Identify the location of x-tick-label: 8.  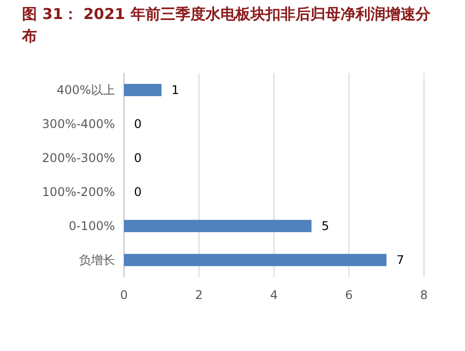
(424, 295).